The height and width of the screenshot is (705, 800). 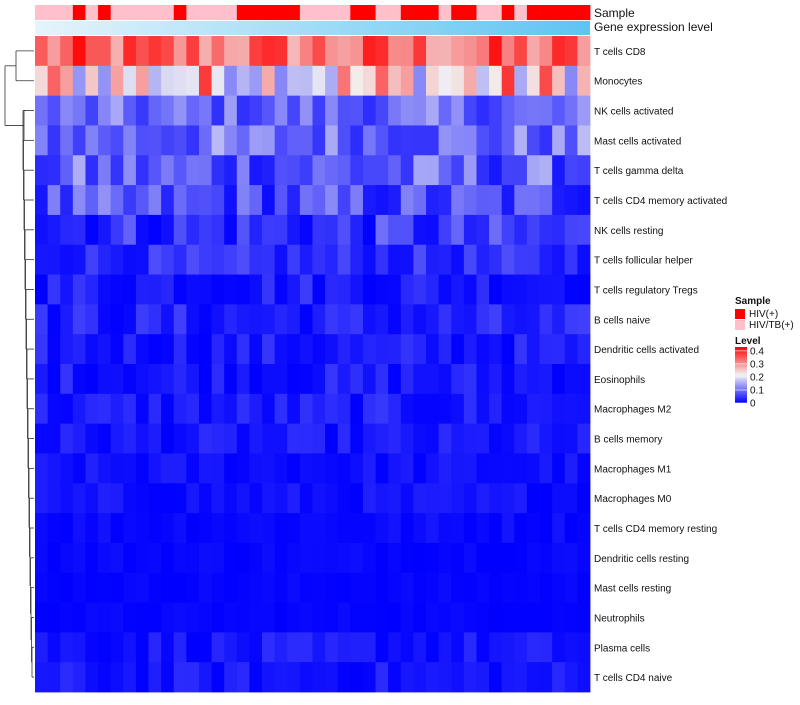 What do you see at coordinates (622, 648) in the screenshot?
I see `row-label: Plasma cells` at bounding box center [622, 648].